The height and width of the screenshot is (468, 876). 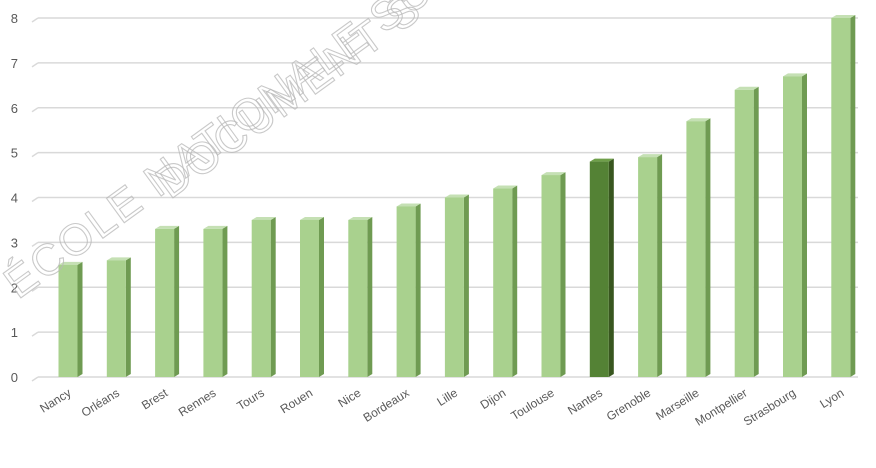 What do you see at coordinates (585, 402) in the screenshot?
I see `x-tick-label-nantes: Nantes` at bounding box center [585, 402].